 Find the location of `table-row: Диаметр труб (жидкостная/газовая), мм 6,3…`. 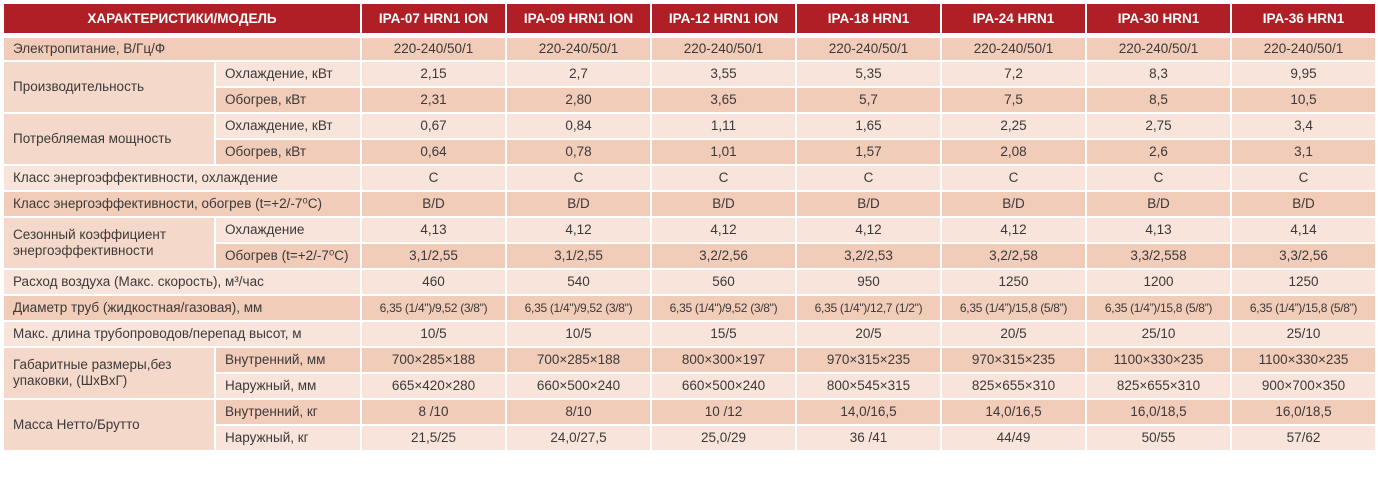

table-row: Диаметр труб (жидкостная/газовая), мм 6,3… is located at coordinates (689, 308).